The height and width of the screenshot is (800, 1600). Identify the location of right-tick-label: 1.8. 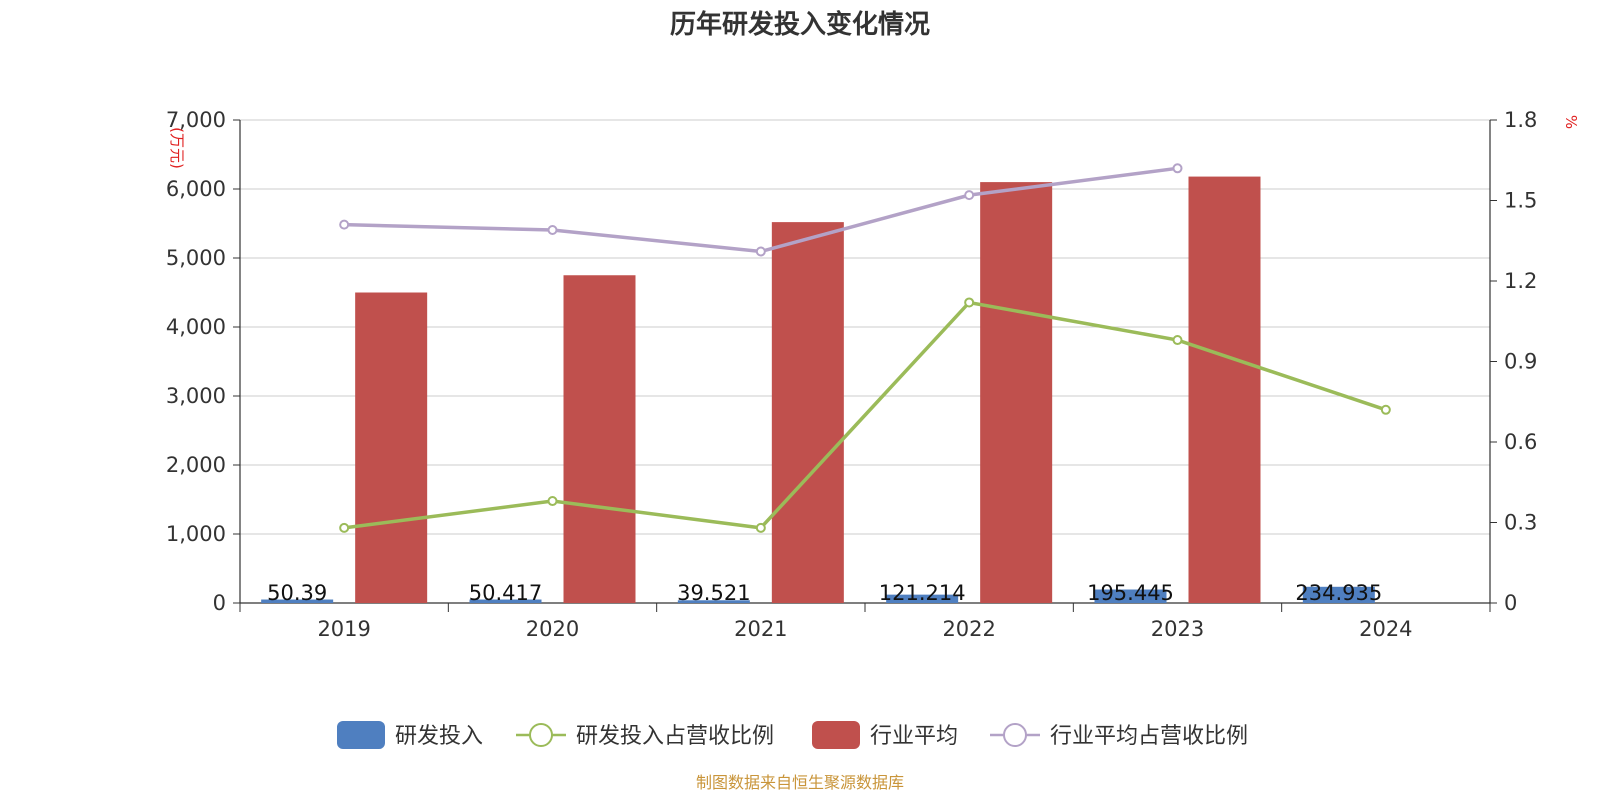
(1520, 120).